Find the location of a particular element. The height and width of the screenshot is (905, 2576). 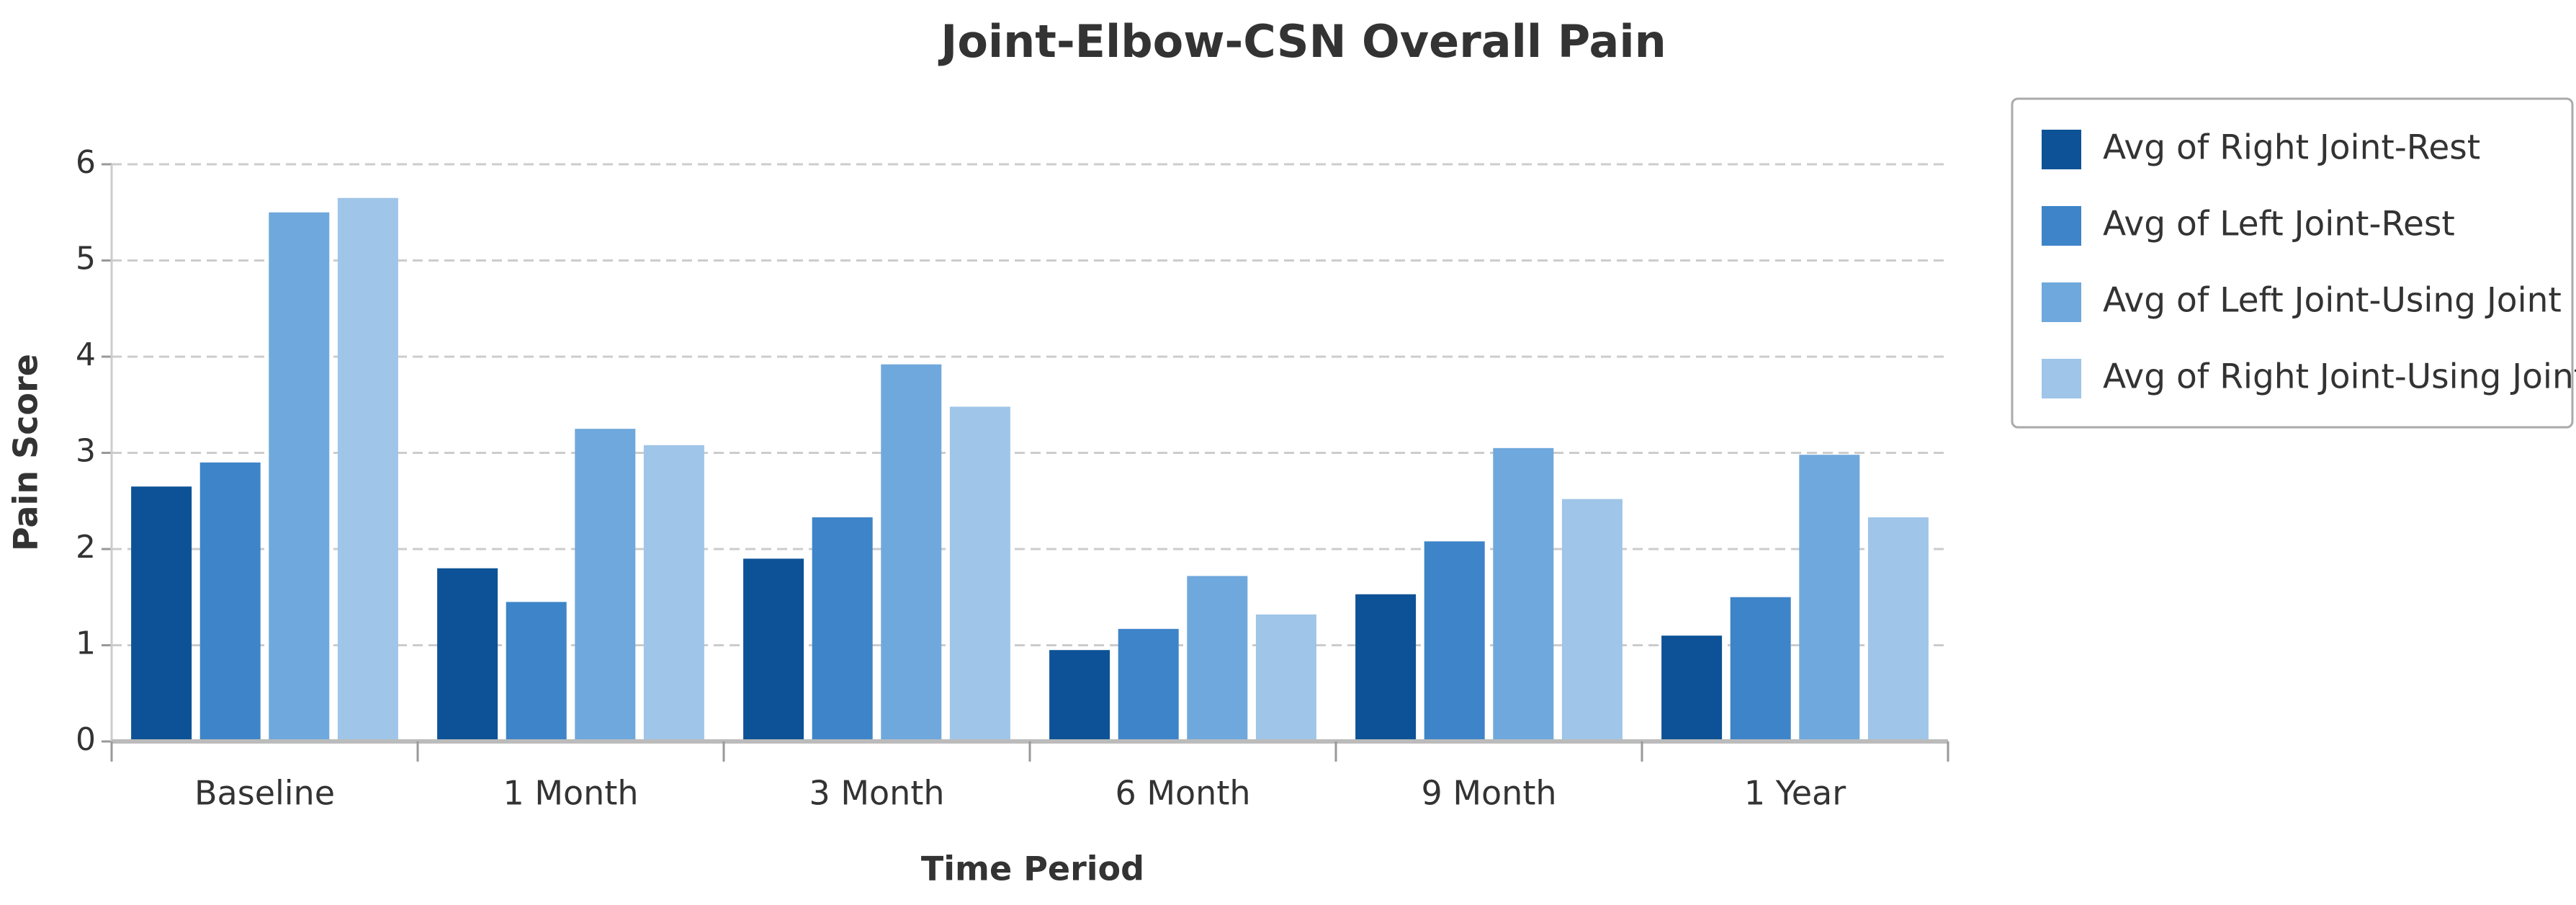

x-tick-label: 3 Month is located at coordinates (876, 793).